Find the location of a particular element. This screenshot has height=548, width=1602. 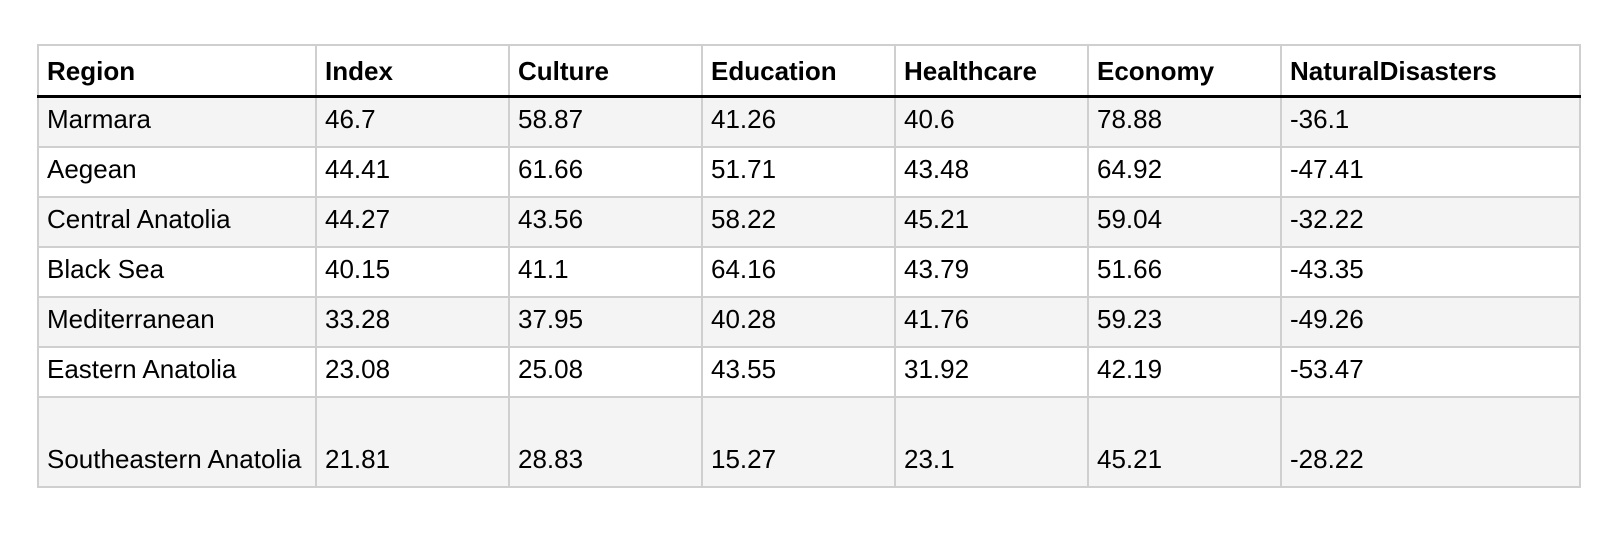

table-cell-education: 58.22 is located at coordinates (798, 221).